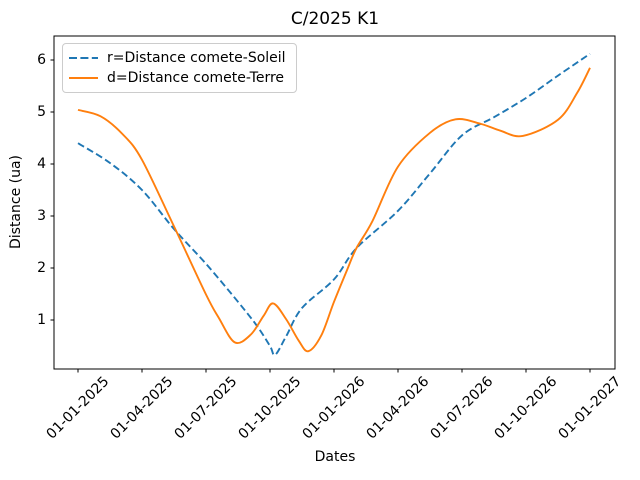 The image size is (640, 480). Describe the element at coordinates (41, 320) in the screenshot. I see `y-tick-label: 1` at that location.